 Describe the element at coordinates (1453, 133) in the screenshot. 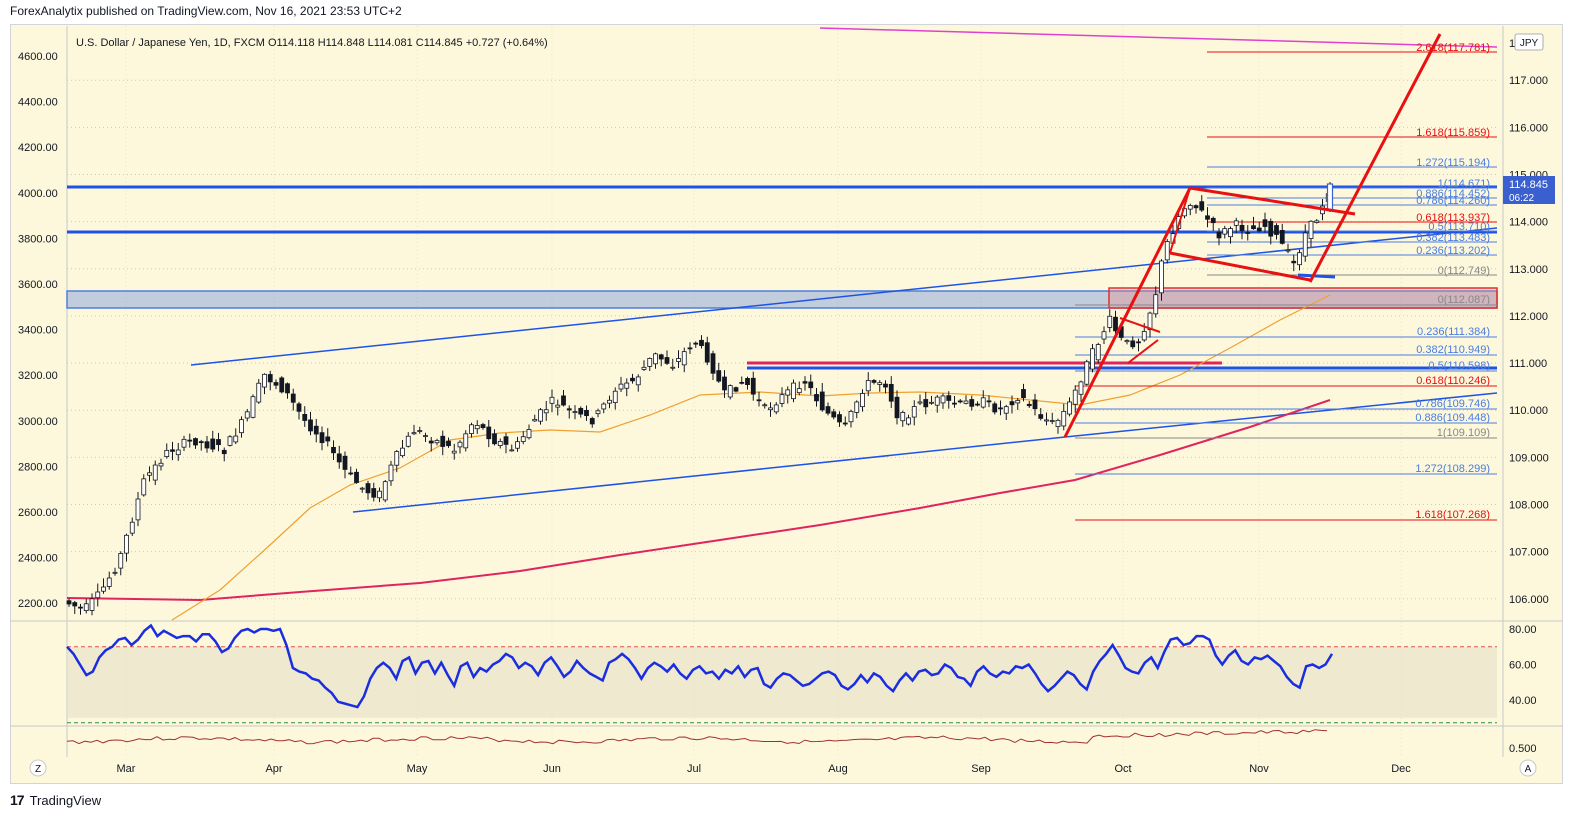

I see `fib-label: 1.618(115.859)` at that location.